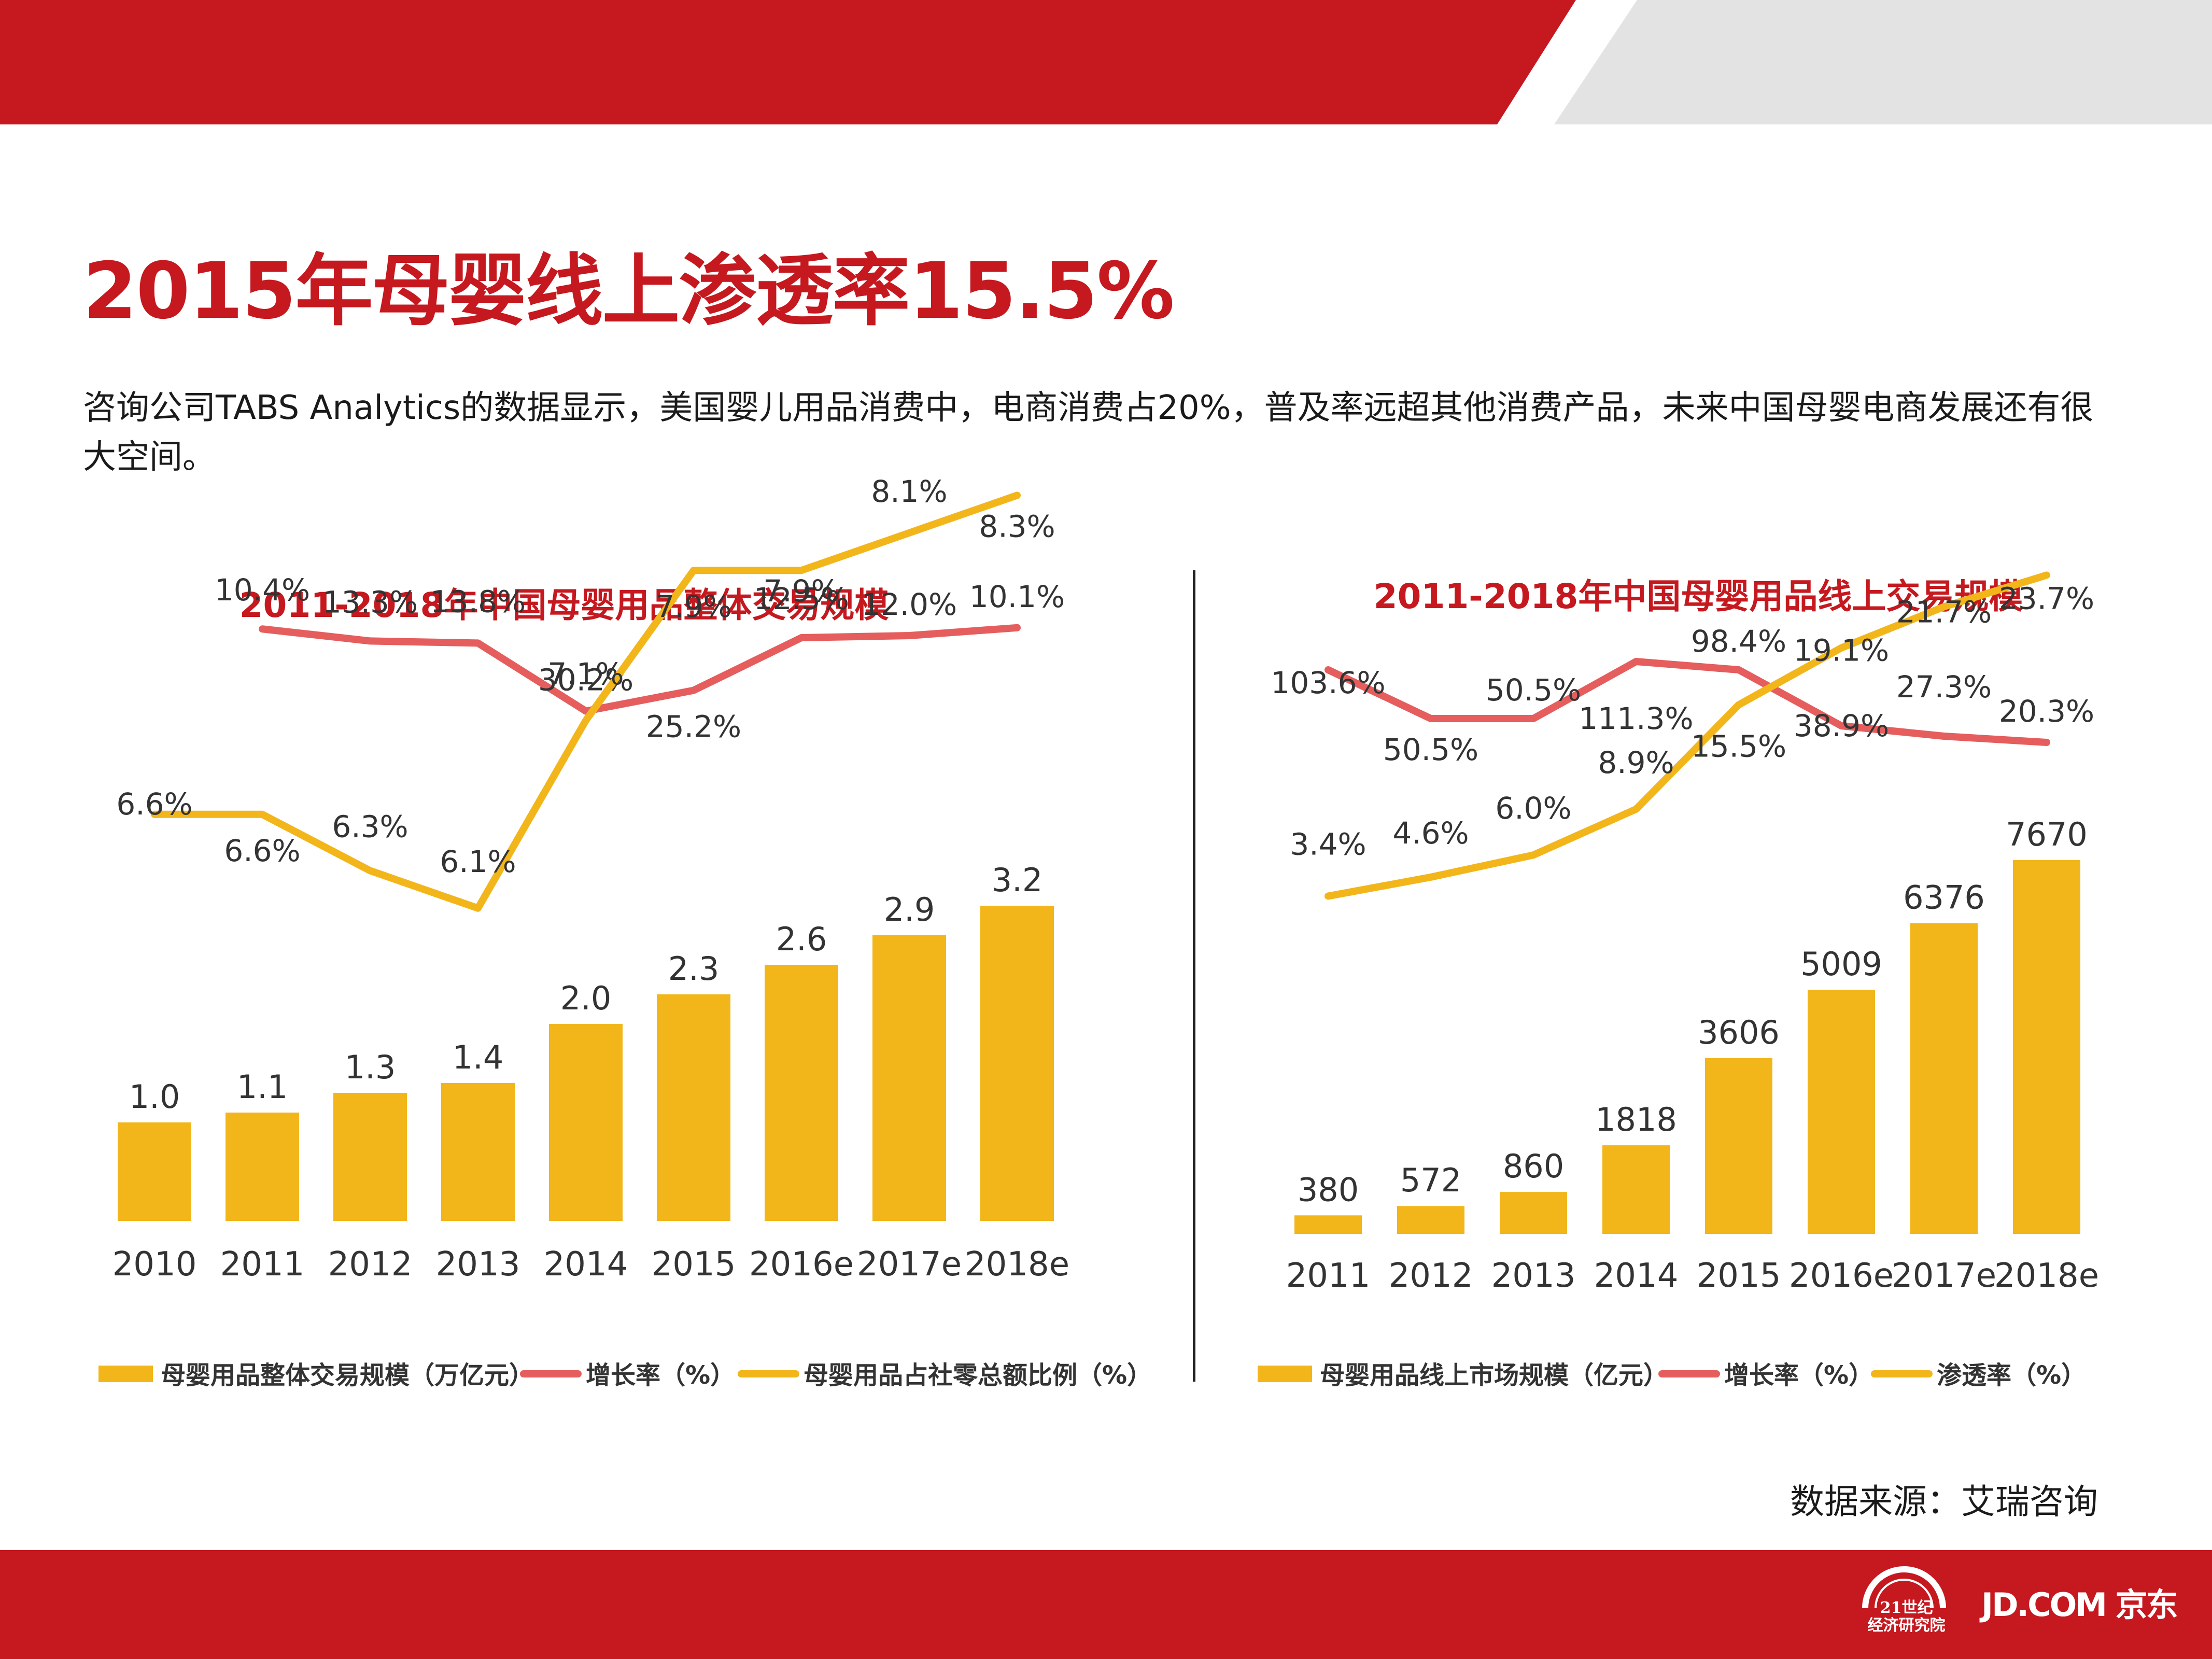 This screenshot has height=1659, width=2212. Describe the element at coordinates (1739, 1032) in the screenshot. I see `bar-value-label: 3606` at that location.